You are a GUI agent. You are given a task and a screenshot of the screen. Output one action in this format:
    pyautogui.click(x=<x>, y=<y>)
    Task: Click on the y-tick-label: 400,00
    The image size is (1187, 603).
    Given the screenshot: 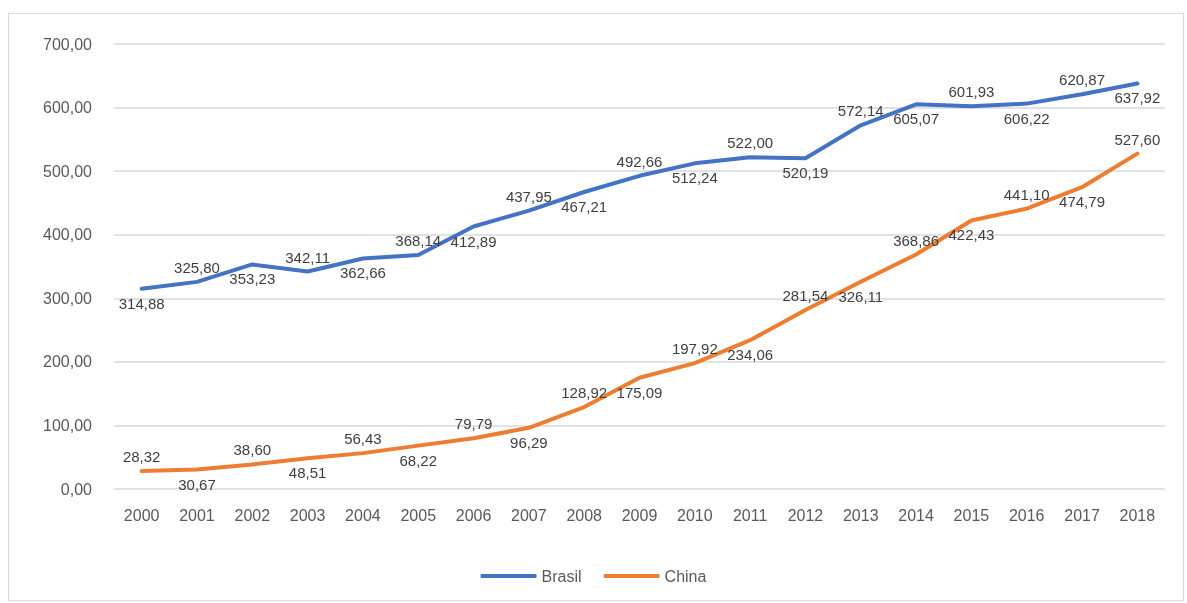 What is the action you would take?
    pyautogui.click(x=68, y=235)
    